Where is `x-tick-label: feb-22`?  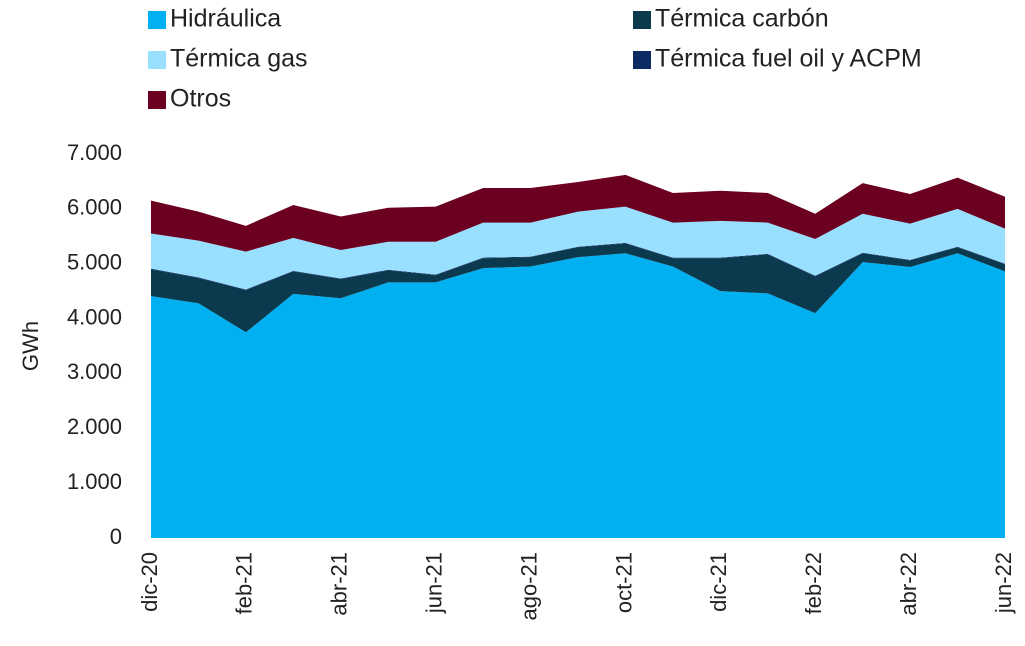
x-tick-label: feb-22 is located at coordinates (813, 583).